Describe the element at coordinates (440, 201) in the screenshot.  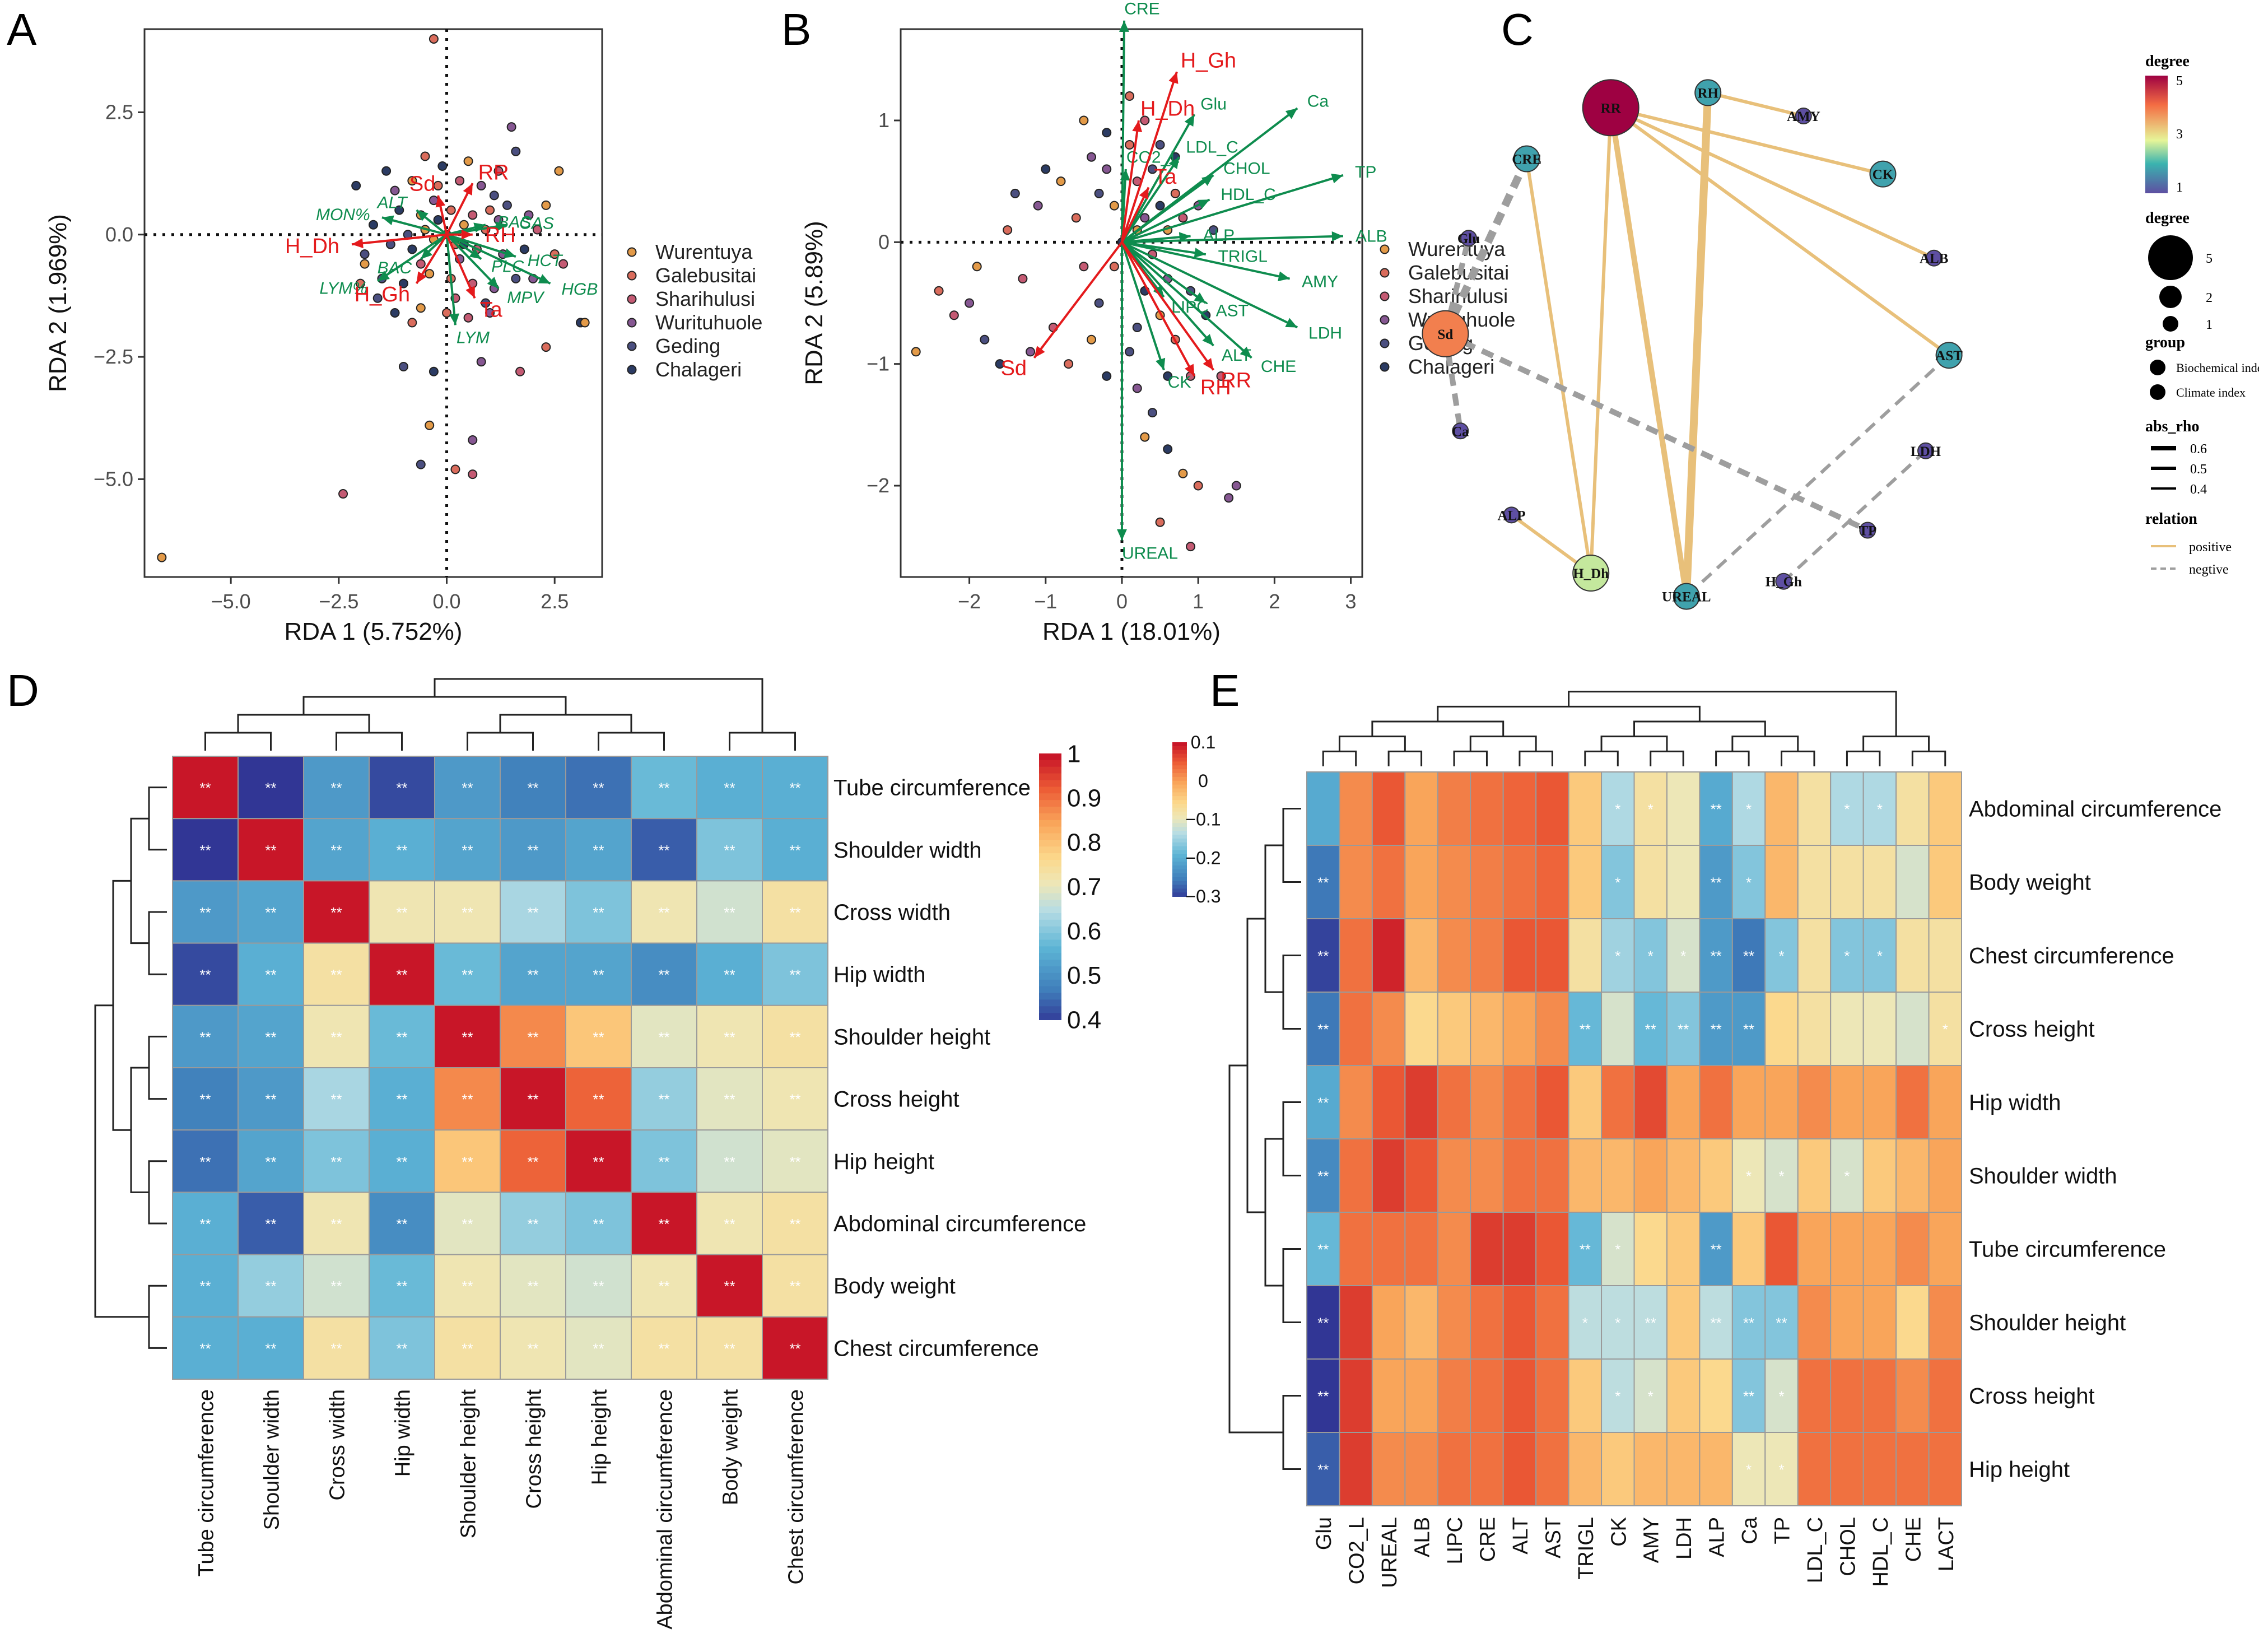
I see `red-arrowhead-sd` at that location.